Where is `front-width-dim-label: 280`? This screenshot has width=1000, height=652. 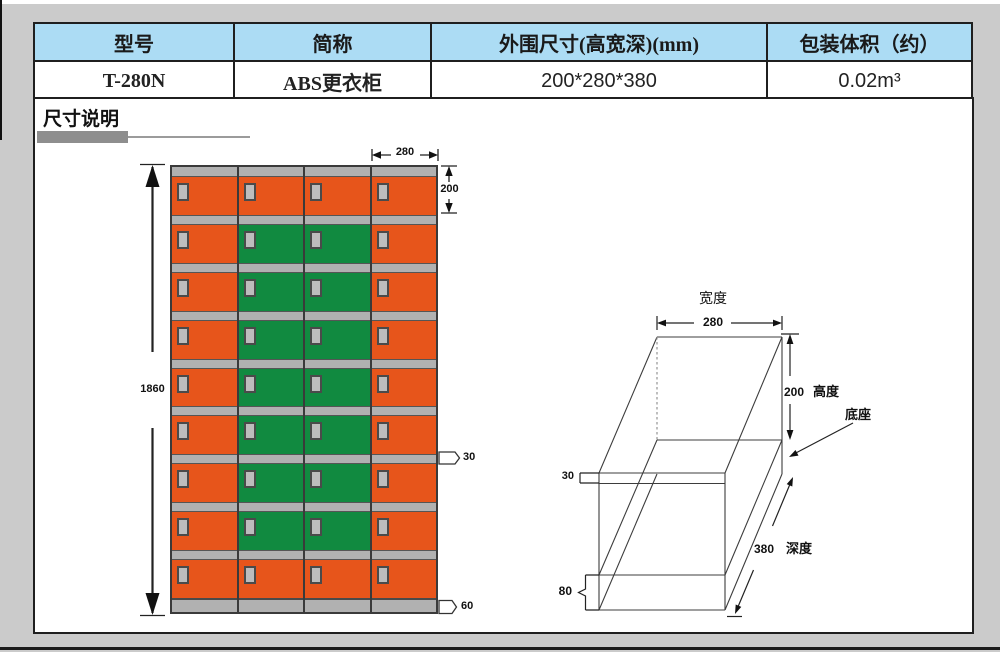 front-width-dim-label: 280 is located at coordinates (405, 152).